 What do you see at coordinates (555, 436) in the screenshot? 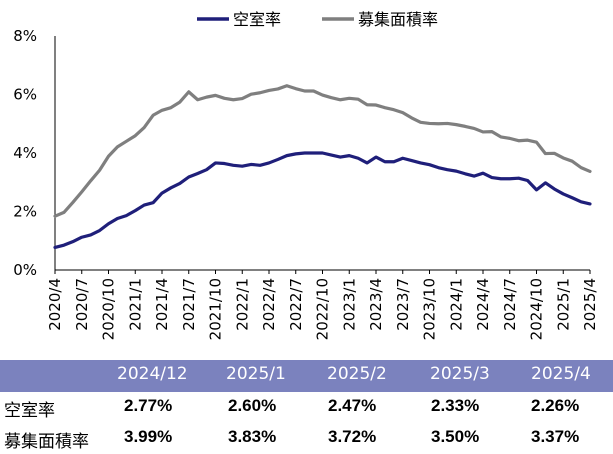
I see `table-cell: 3.37%` at bounding box center [555, 436].